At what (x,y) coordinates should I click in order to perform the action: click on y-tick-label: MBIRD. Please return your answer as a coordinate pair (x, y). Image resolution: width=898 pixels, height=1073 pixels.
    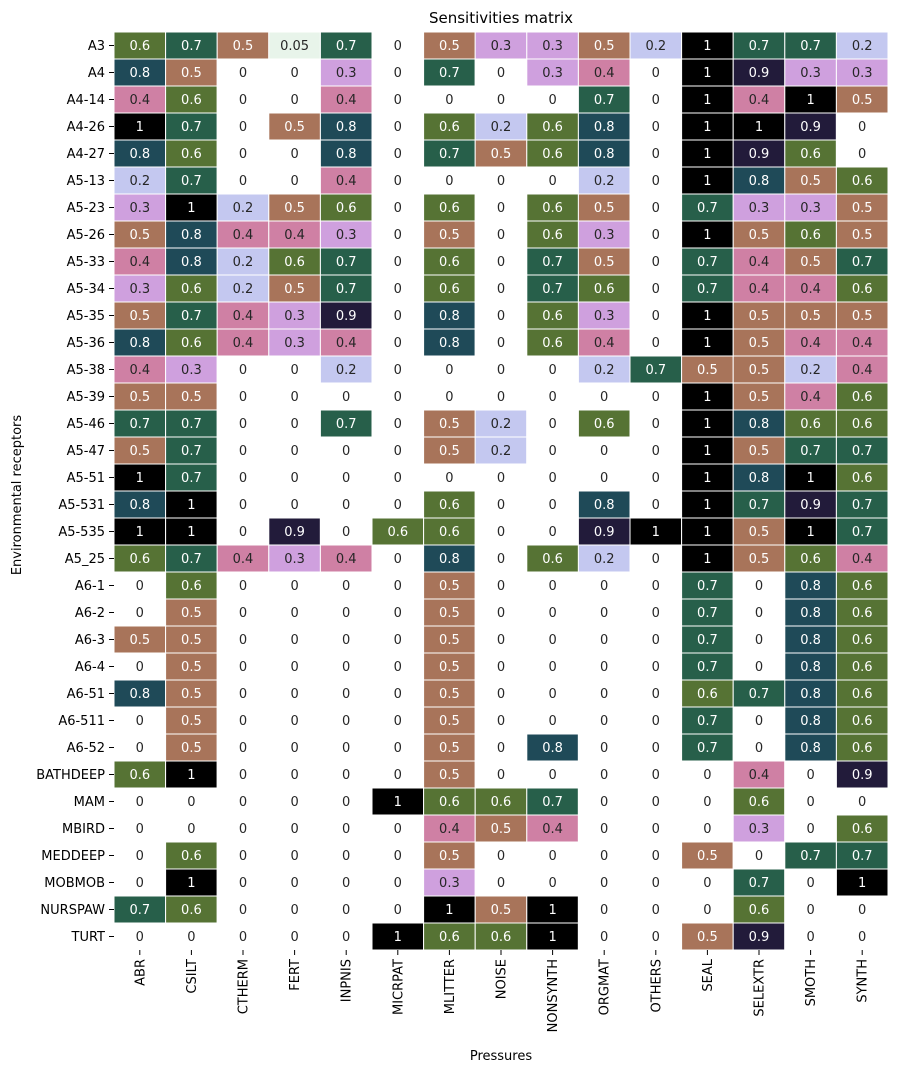
    Looking at the image, I should click on (83, 829).